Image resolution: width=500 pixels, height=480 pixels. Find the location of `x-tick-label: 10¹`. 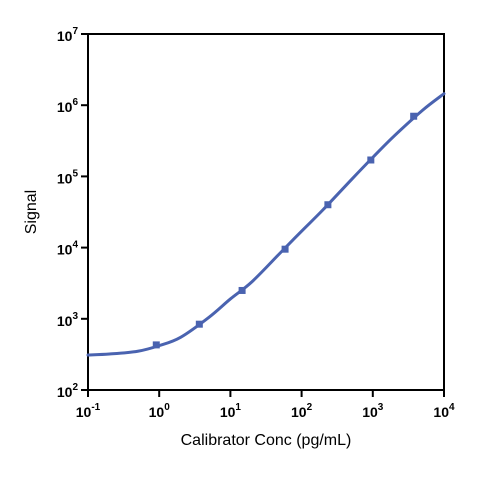

x-tick-label: 10¹ is located at coordinates (231, 411).